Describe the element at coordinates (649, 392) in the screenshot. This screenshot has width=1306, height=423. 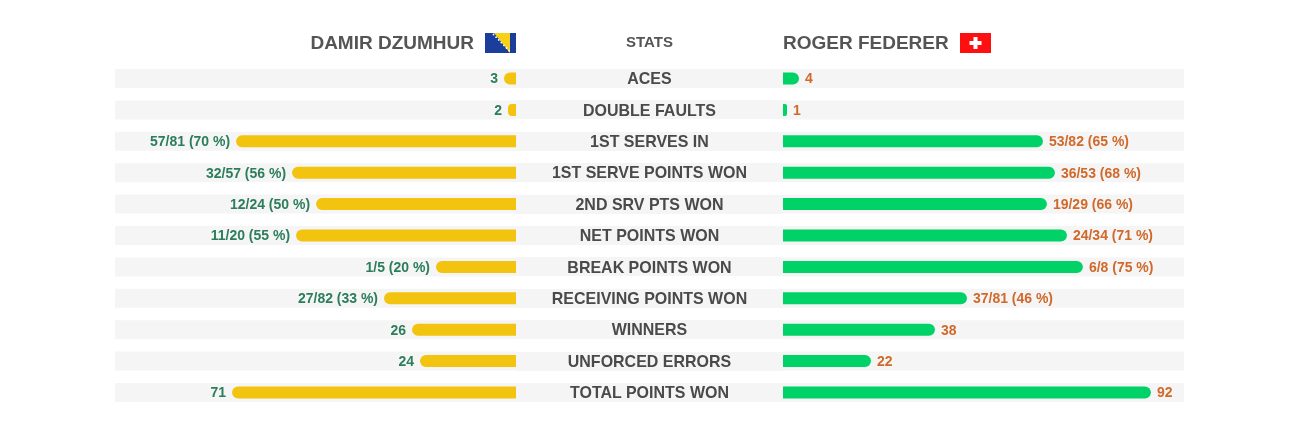
I see `y-tick-label: TOTAL POINTS WON` at that location.